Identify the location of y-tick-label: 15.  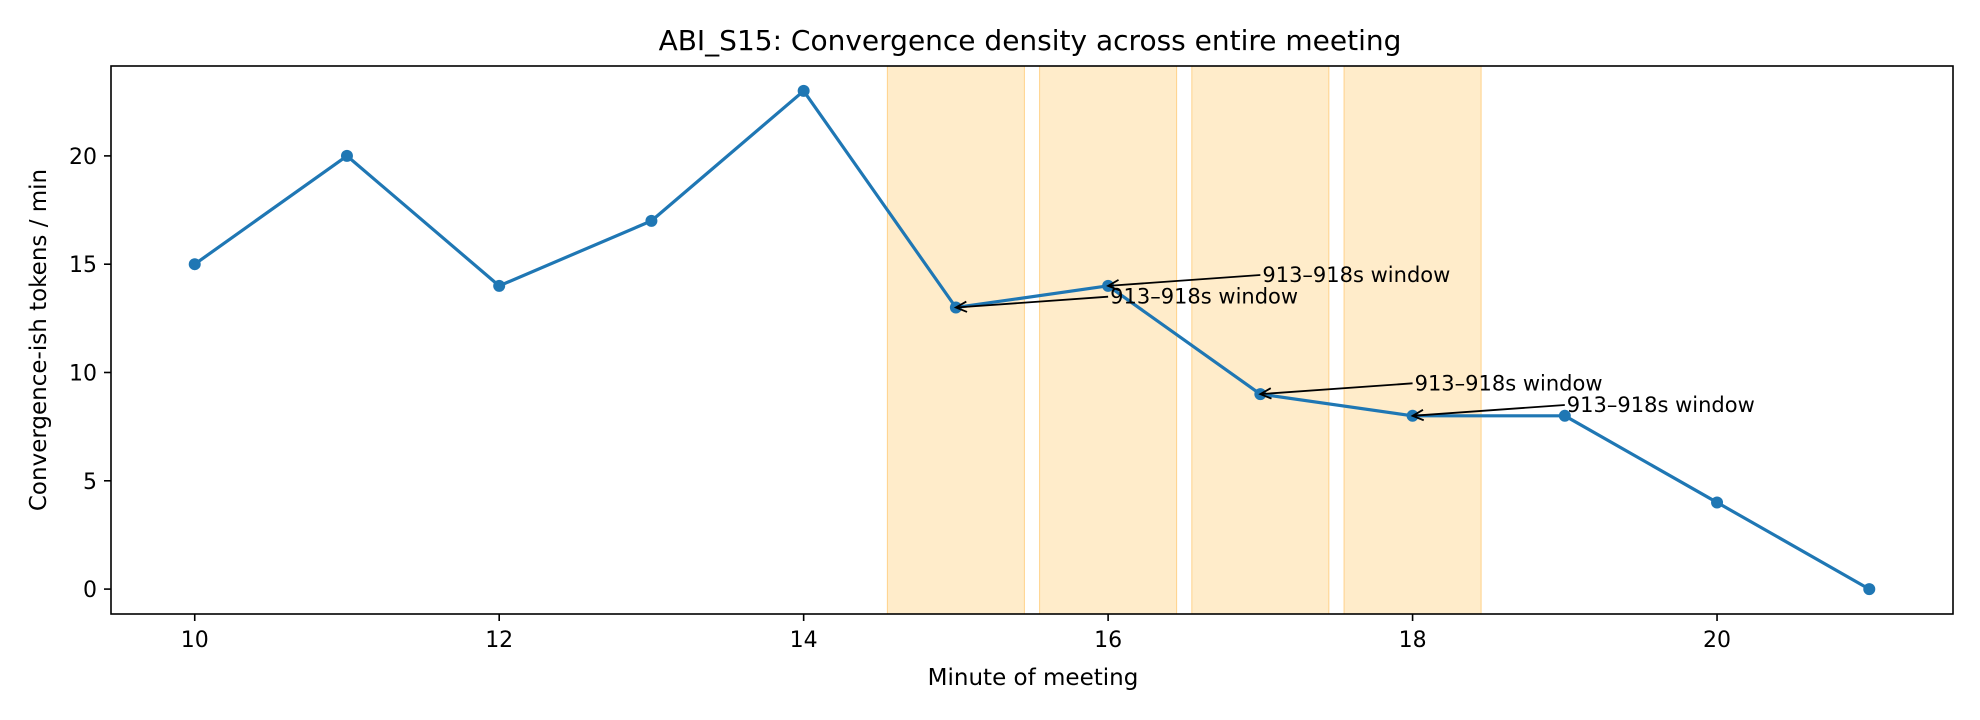
(83, 265).